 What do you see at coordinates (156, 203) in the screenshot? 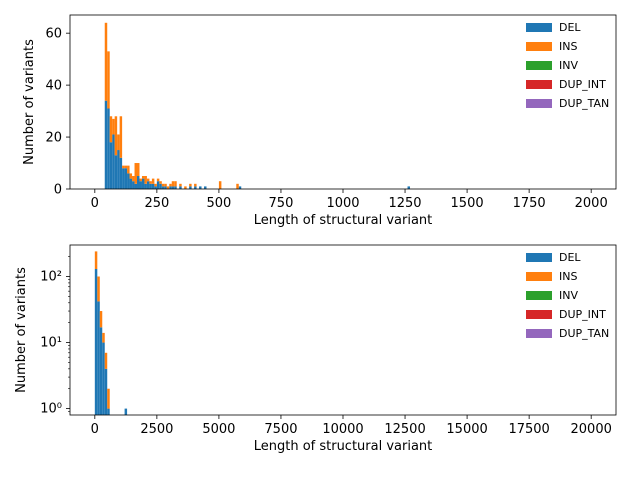
I see `x-tick-label: 250` at bounding box center [156, 203].